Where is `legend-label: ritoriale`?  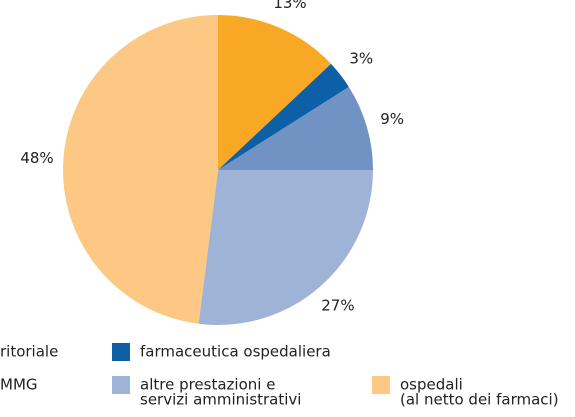
legend-label: ritoriale is located at coordinates (29, 352).